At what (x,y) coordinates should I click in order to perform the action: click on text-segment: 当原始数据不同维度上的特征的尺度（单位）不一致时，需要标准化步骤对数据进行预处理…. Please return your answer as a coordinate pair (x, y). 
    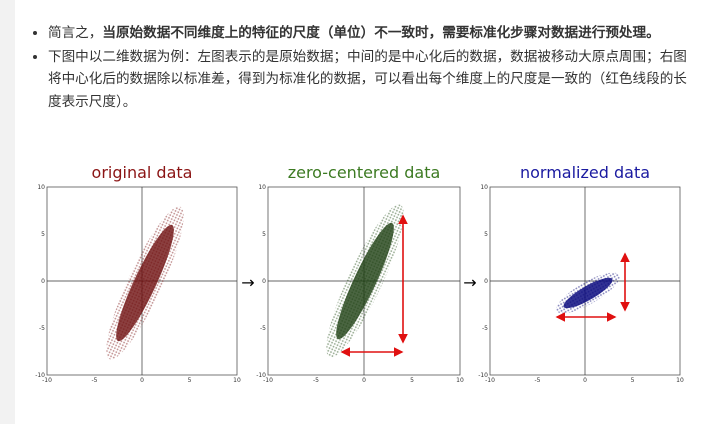
    Looking at the image, I should click on (381, 33).